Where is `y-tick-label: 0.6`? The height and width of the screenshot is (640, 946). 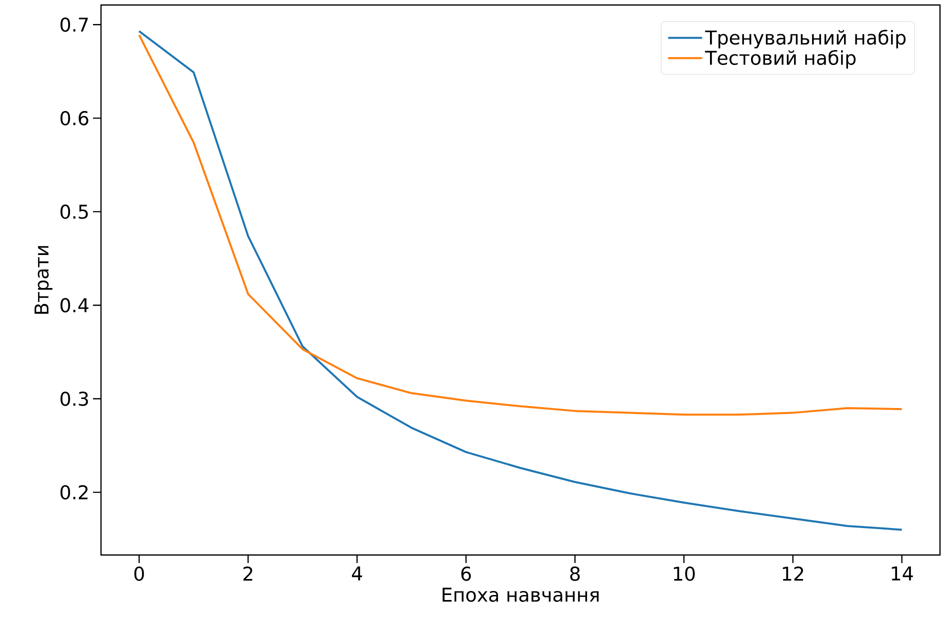
y-tick-label: 0.6 is located at coordinates (74, 118).